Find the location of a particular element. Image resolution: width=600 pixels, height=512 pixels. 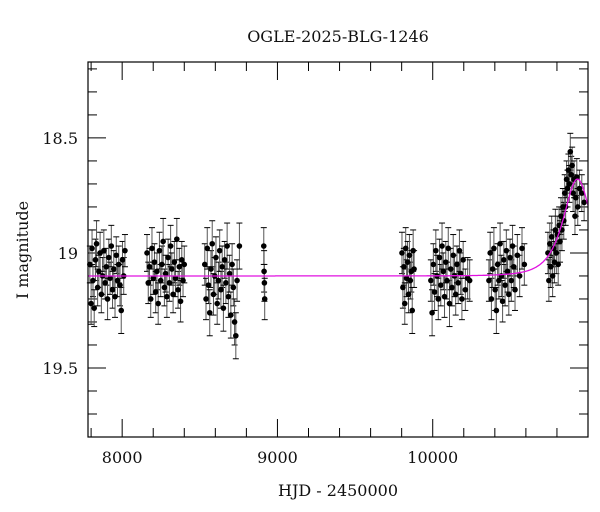

x-tick-label: 8000 is located at coordinates (122, 457).